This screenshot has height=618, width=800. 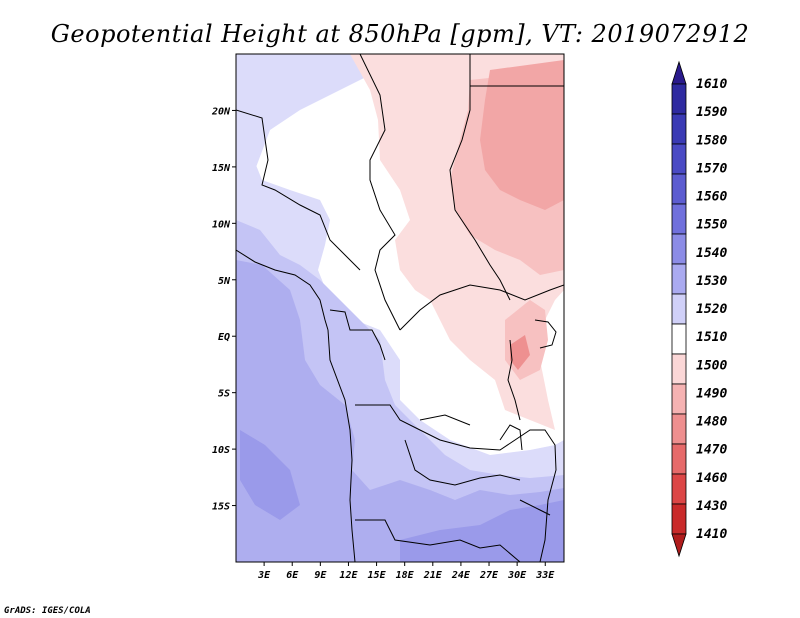 What do you see at coordinates (711, 450) in the screenshot?
I see `colorbar-label: 1470` at bounding box center [711, 450].